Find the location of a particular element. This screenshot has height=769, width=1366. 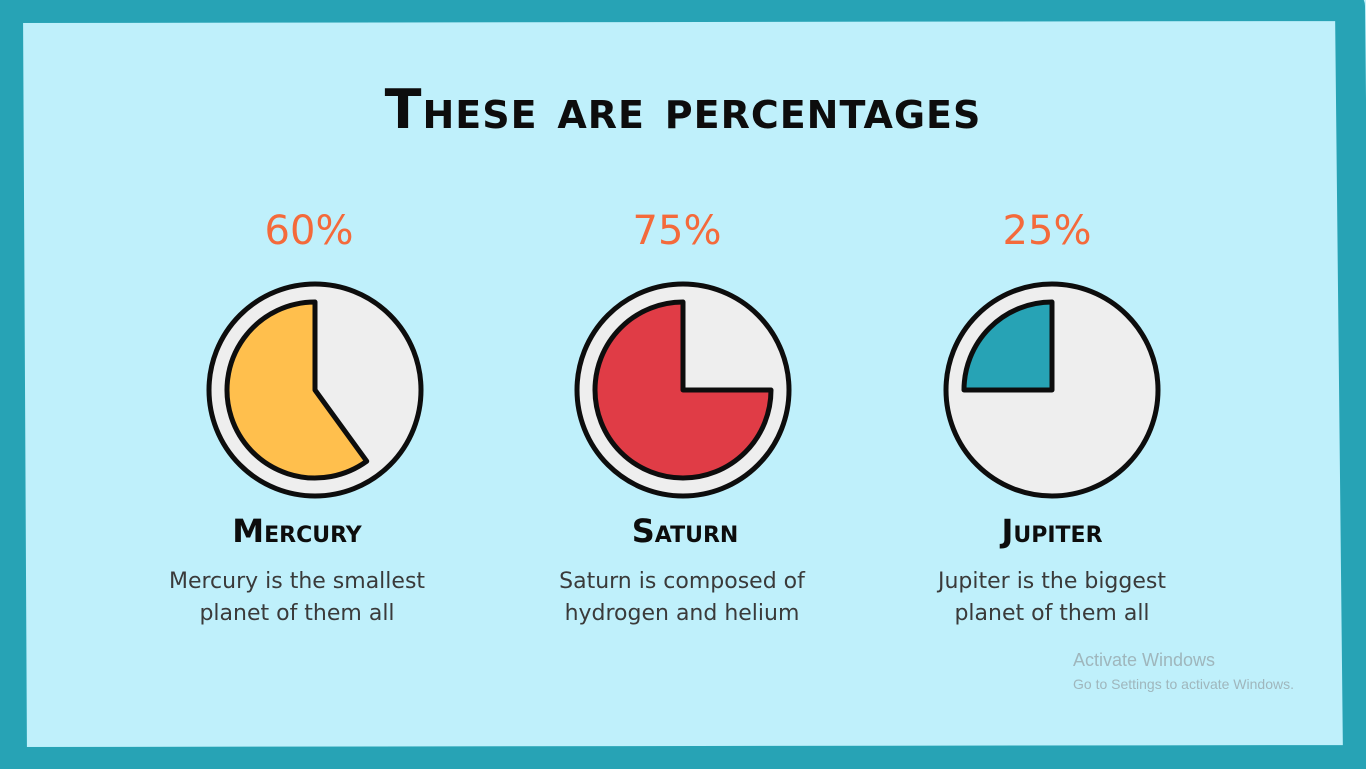

jupiter-pie-slice is located at coordinates (1008, 346).